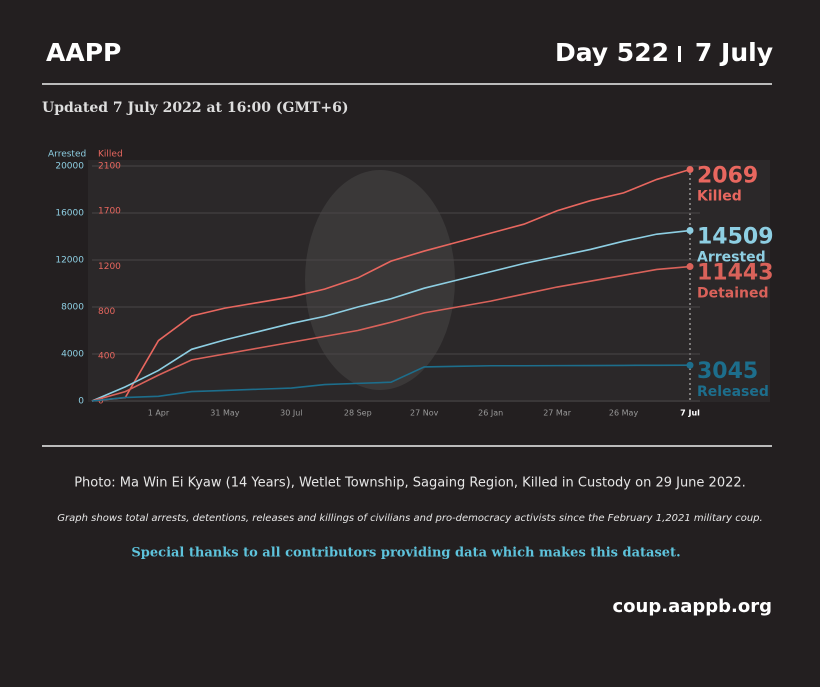 The height and width of the screenshot is (687, 820). What do you see at coordinates (735, 237) in the screenshot?
I see `end-value: 14509` at bounding box center [735, 237].